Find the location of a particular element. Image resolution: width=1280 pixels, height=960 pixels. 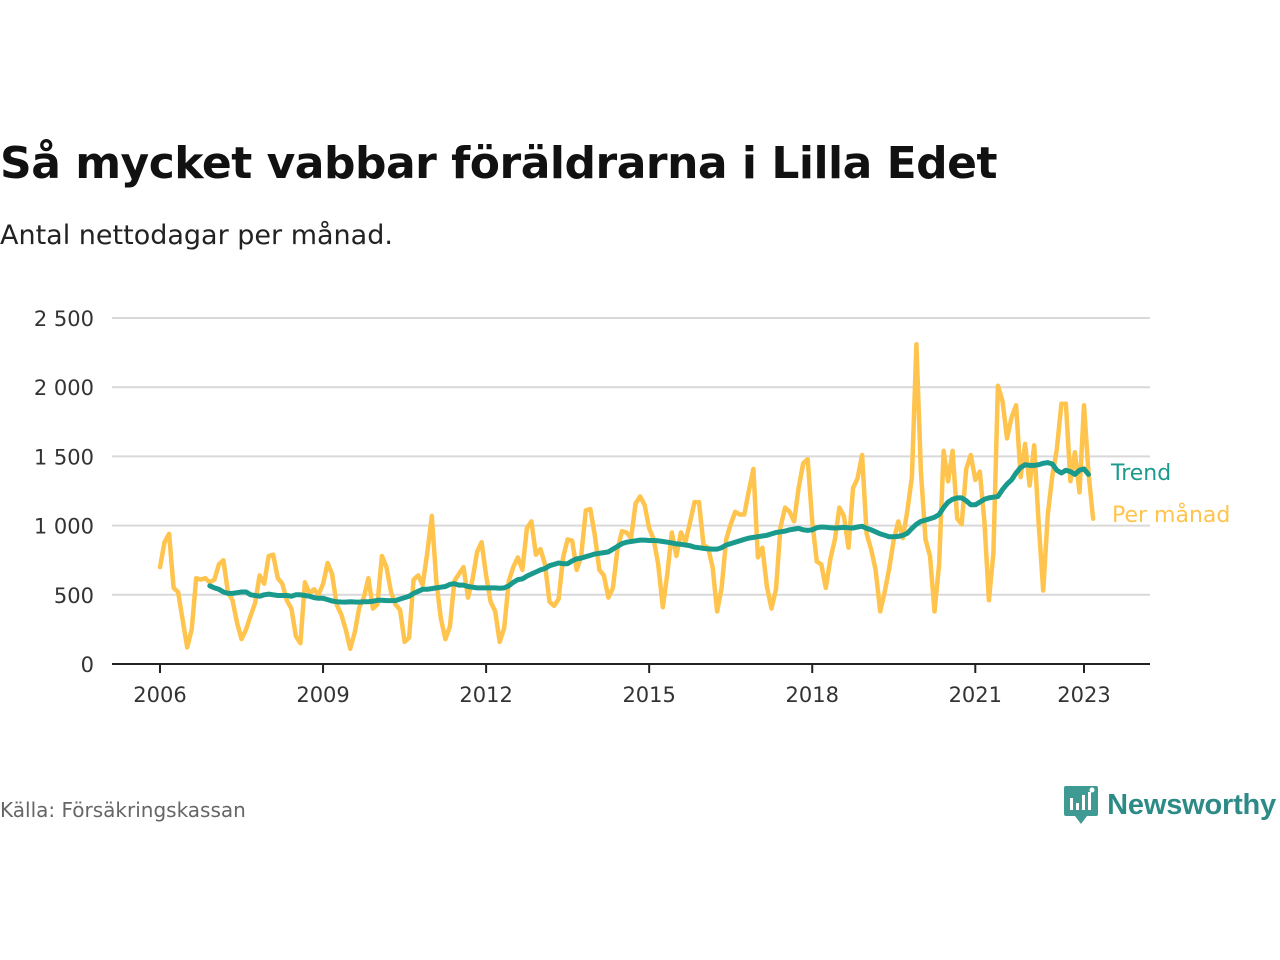

x-tick-label: 2023 is located at coordinates (1083, 695).